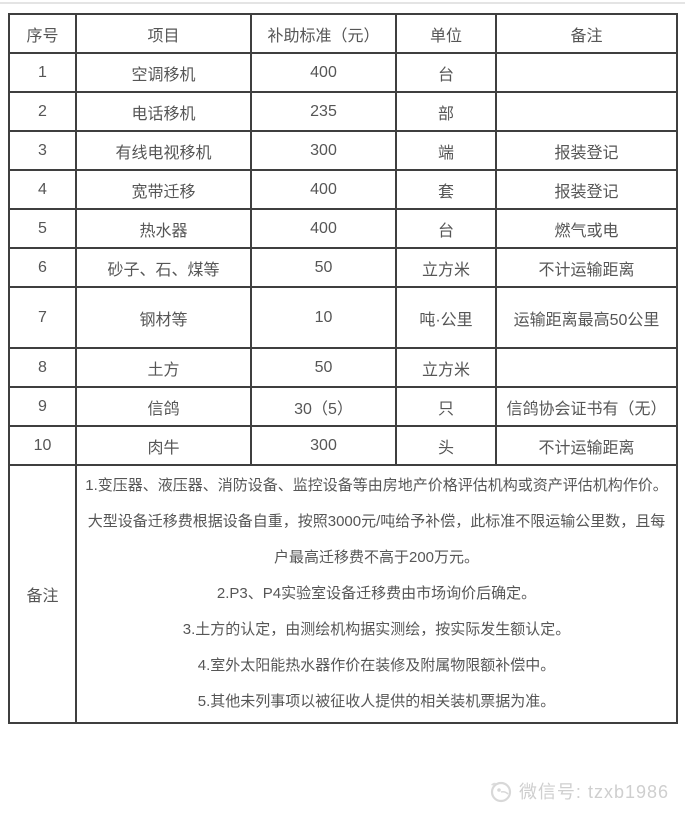 Image resolution: width=685 pixels, height=829 pixels. I want to click on item-cell: 热水器, so click(163, 228).